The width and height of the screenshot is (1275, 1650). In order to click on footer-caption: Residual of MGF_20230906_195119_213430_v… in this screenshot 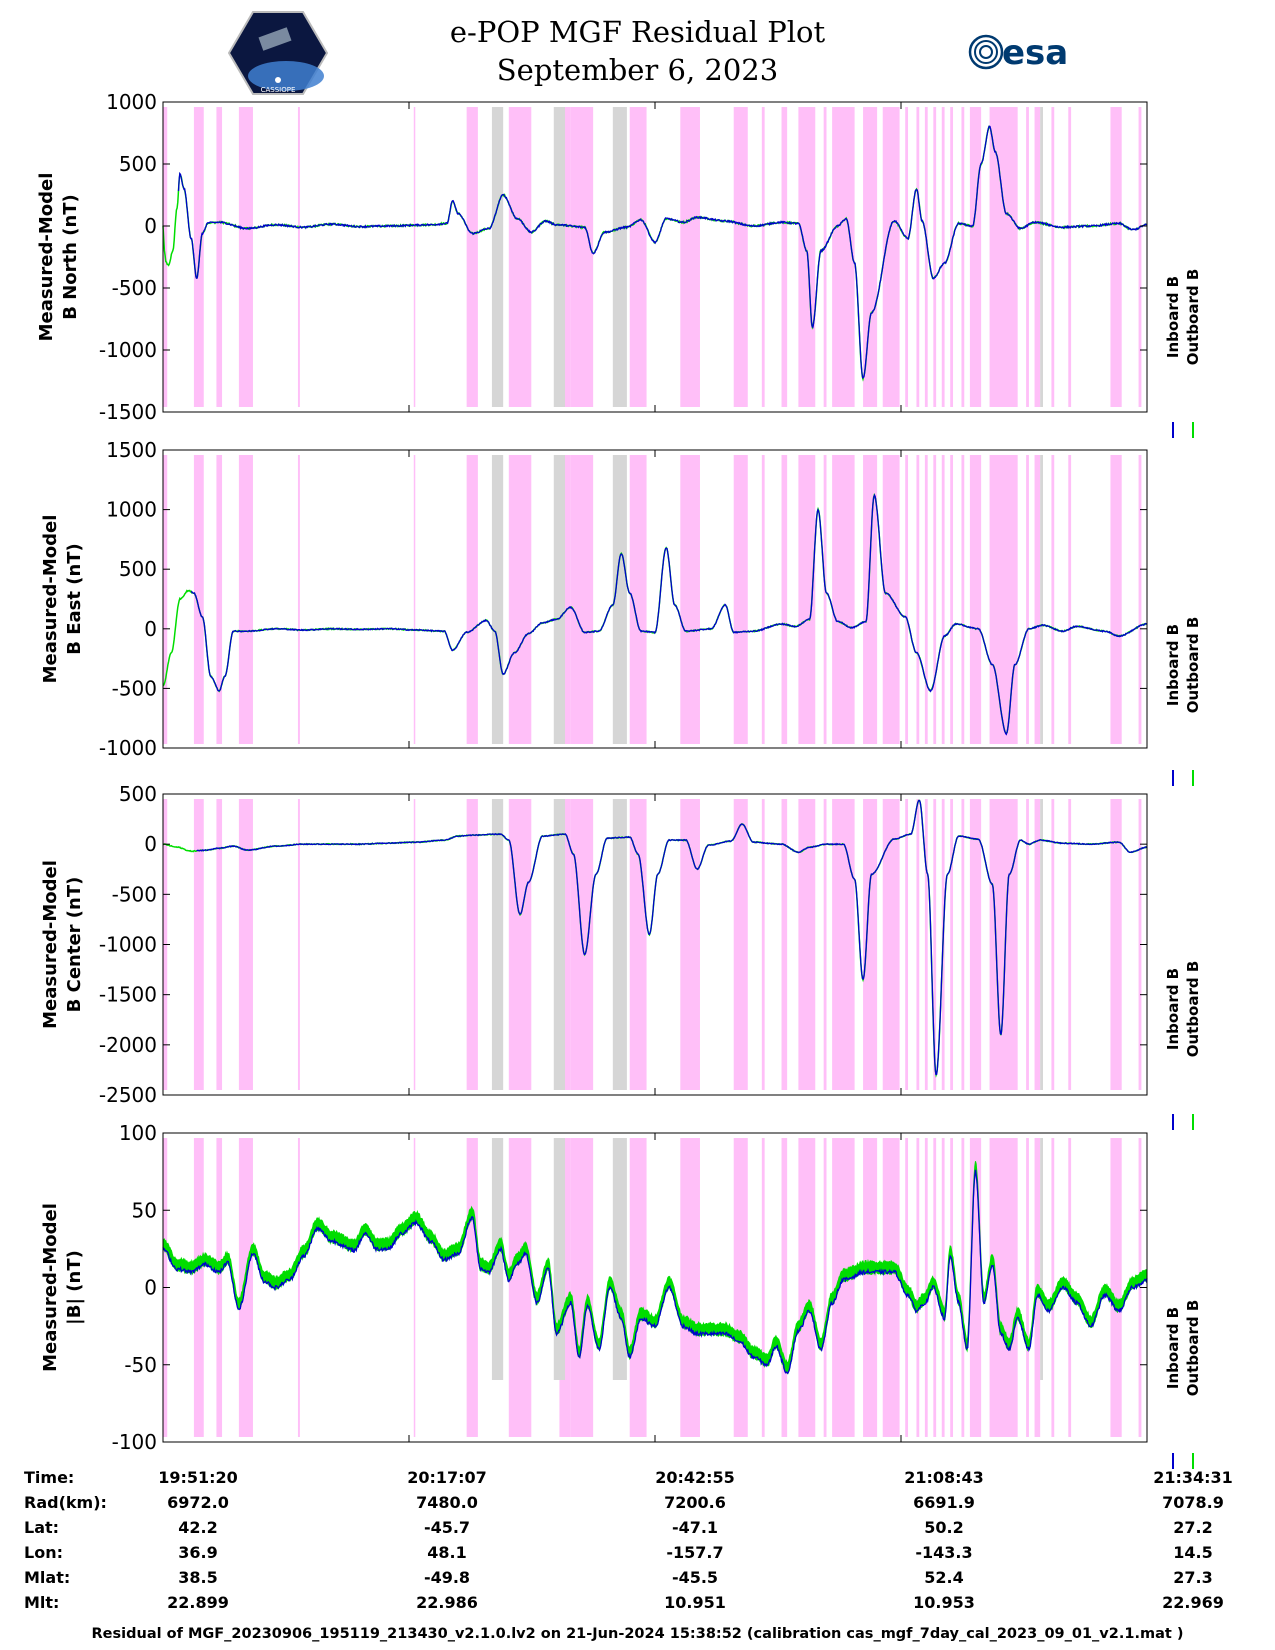, I will do `click(637, 1634)`.